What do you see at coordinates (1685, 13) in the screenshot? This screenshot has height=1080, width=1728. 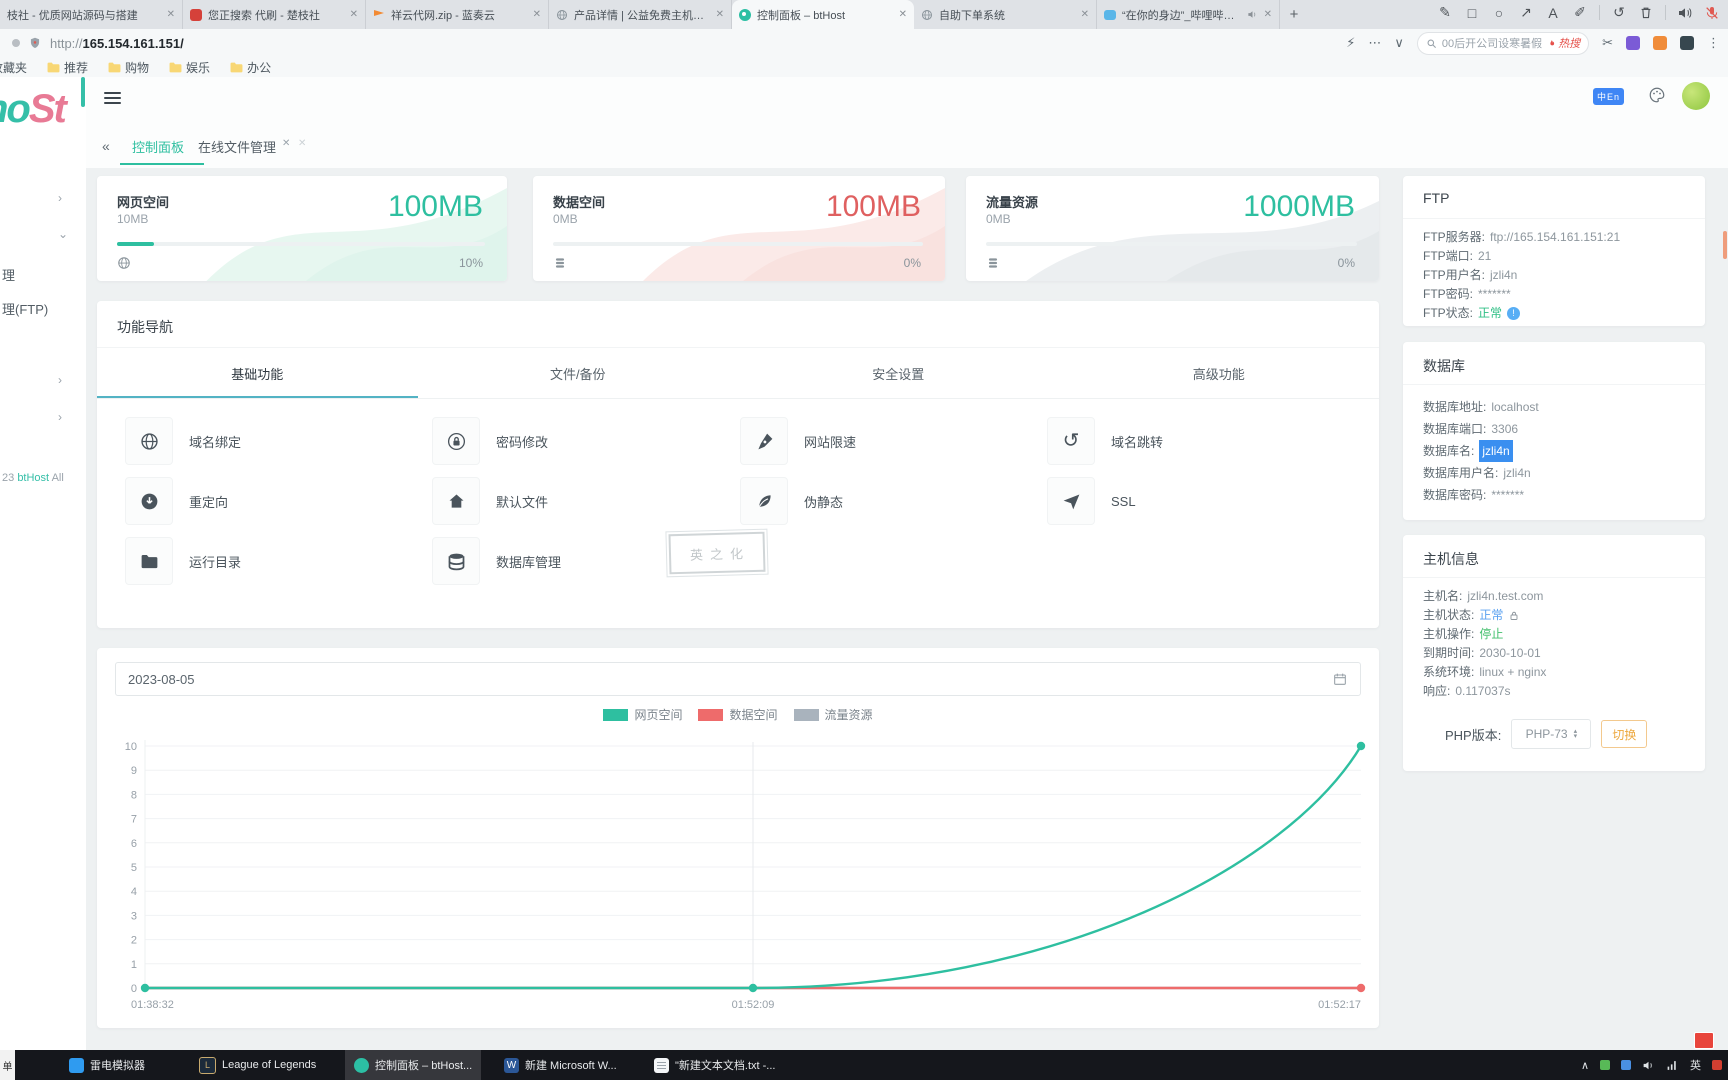 I see `speaker-icon` at bounding box center [1685, 13].